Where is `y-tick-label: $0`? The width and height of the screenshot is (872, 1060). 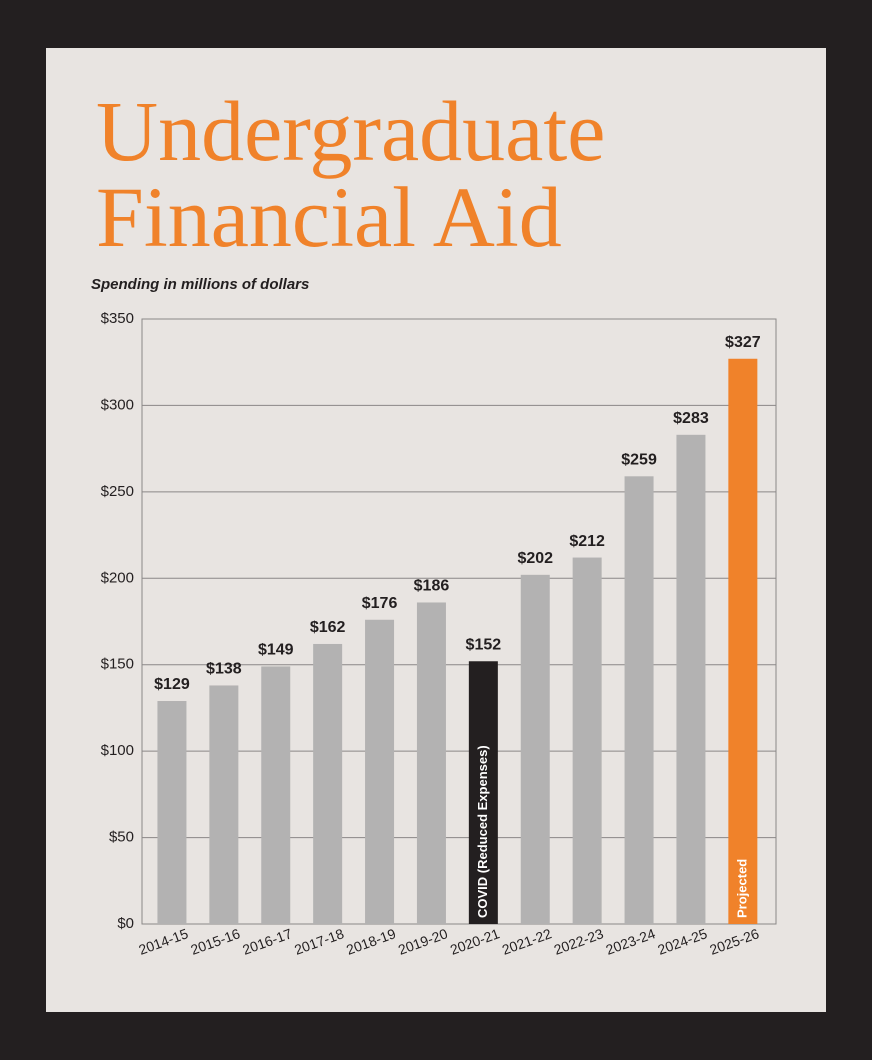
y-tick-label: $0 is located at coordinates (125, 923).